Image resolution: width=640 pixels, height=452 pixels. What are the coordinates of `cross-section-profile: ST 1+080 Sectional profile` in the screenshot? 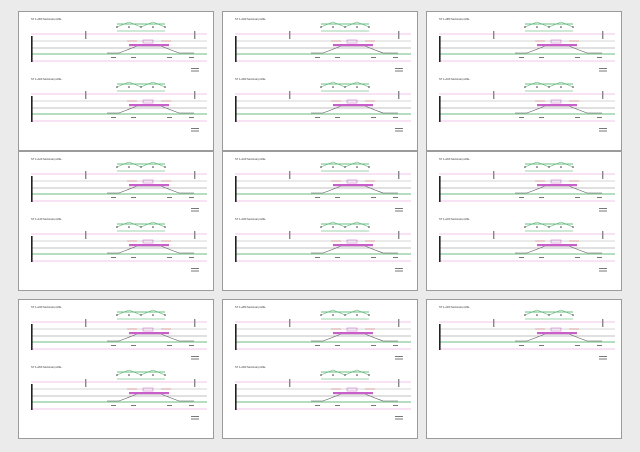 It's located at (527, 44).